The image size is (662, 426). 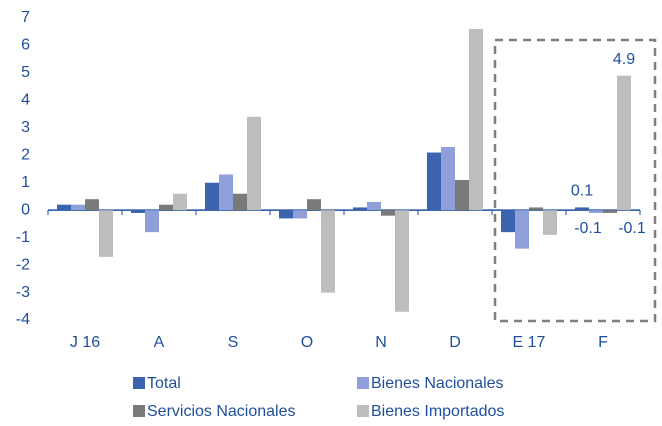 What do you see at coordinates (25, 45) in the screenshot?
I see `y-tick-label: 6` at bounding box center [25, 45].